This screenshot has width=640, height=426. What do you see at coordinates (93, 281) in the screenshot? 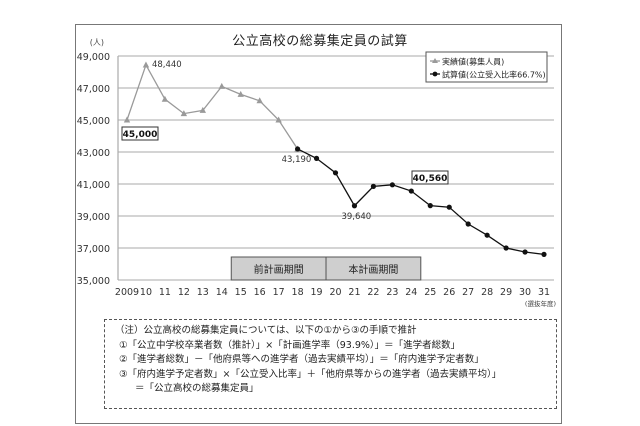
I see `y-tick-label: 35,000` at bounding box center [93, 281].